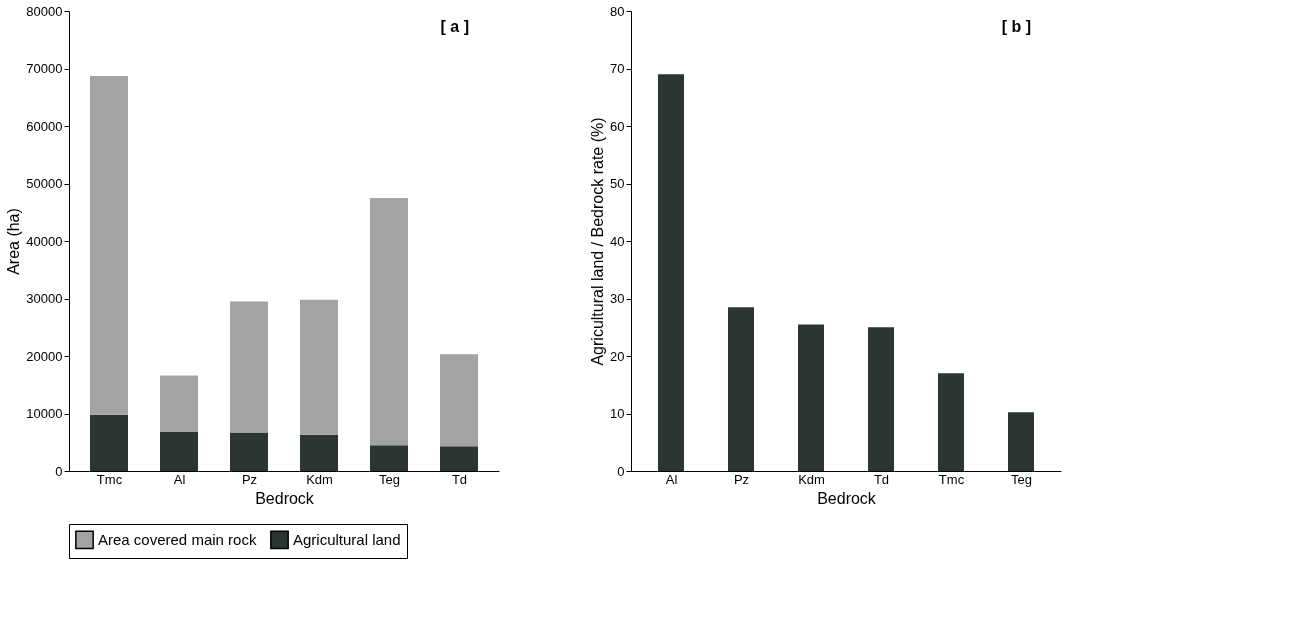 This screenshot has height=632, width=1295. What do you see at coordinates (617, 298) in the screenshot?
I see `y-tick-label: 30` at bounding box center [617, 298].